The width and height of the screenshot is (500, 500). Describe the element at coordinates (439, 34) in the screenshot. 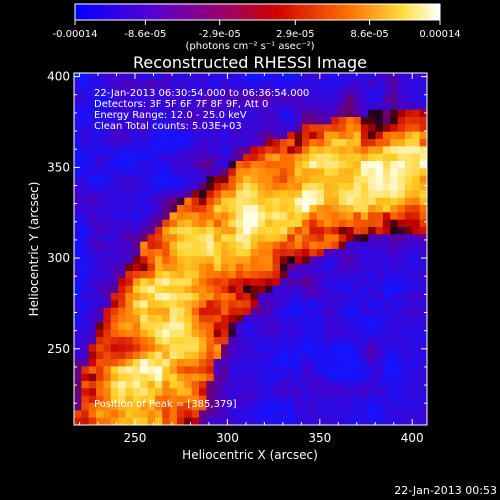

I see `colorbar-tick-label: 0.00014` at that location.